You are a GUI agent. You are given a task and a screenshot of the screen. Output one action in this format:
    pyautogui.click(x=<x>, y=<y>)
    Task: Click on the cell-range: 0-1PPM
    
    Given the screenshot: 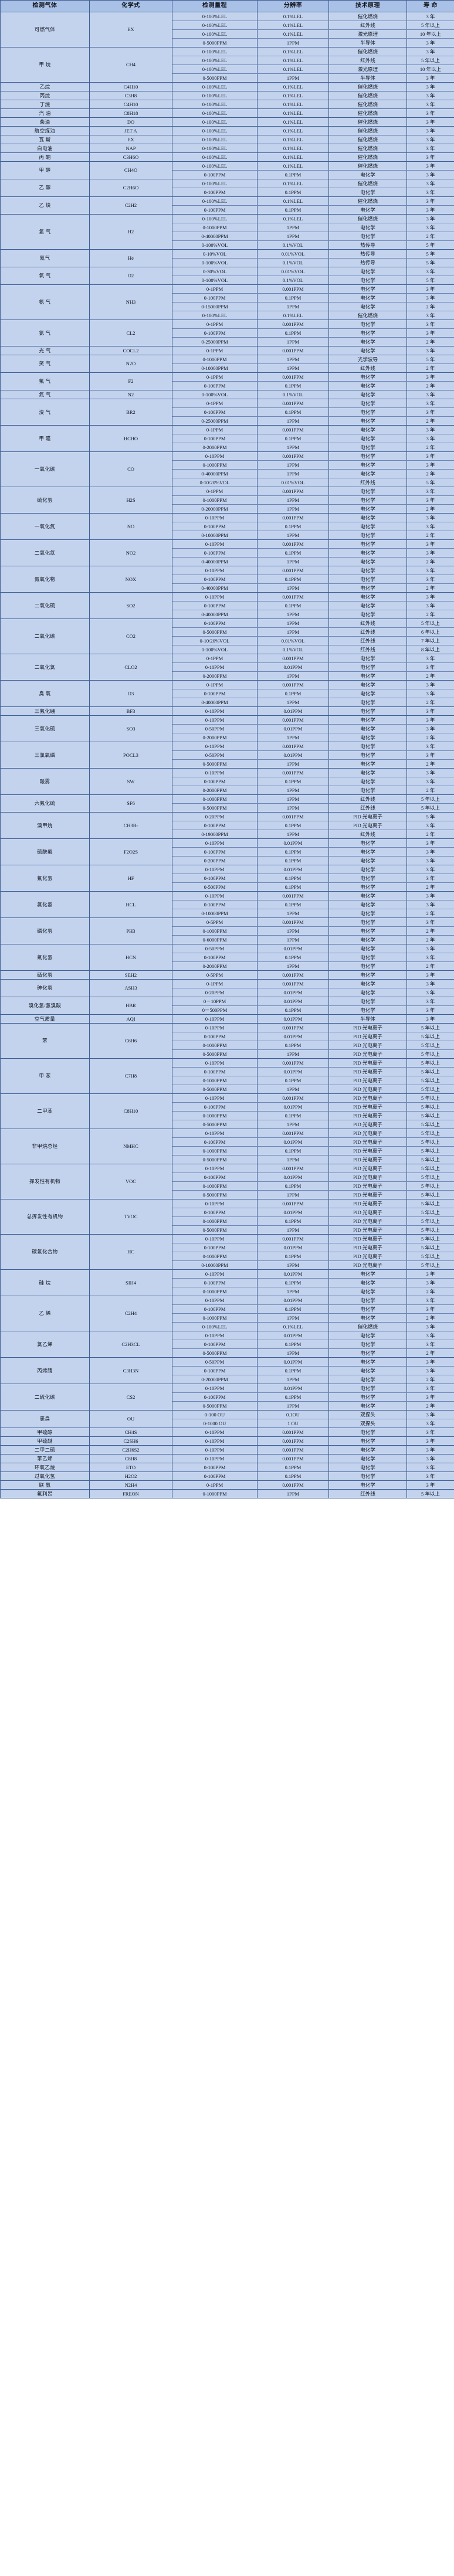 What is the action you would take?
    pyautogui.click(x=215, y=492)
    